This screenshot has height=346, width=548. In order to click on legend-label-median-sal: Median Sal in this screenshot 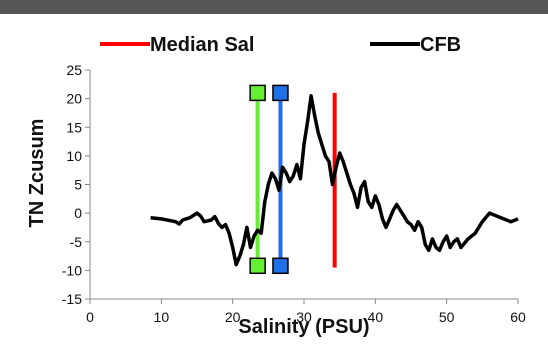, I will do `click(202, 45)`.